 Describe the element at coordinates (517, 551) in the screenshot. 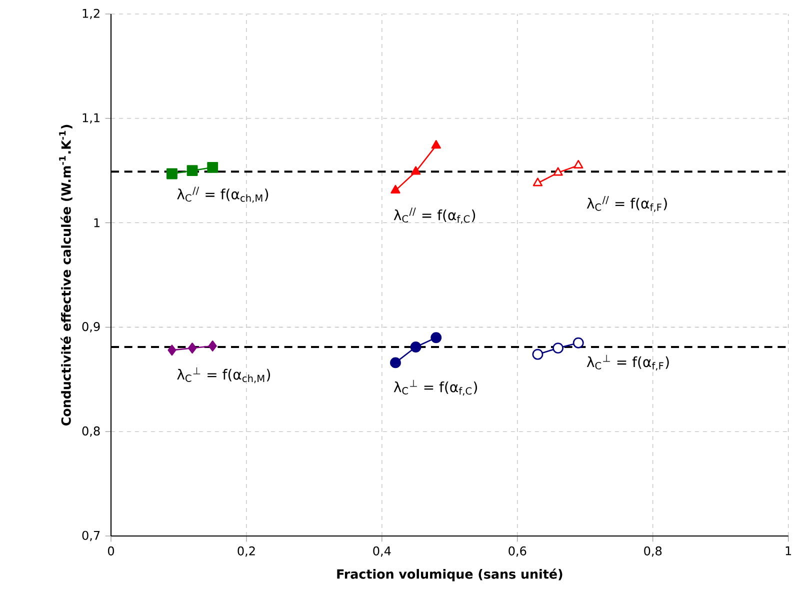

I see `x-tick-label: 0,6` at that location.